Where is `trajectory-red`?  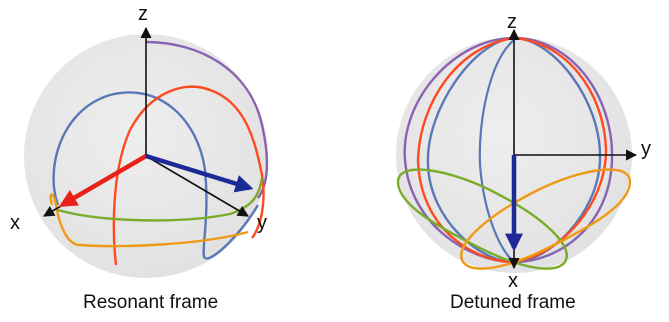
trajectory-red is located at coordinates (188, 175).